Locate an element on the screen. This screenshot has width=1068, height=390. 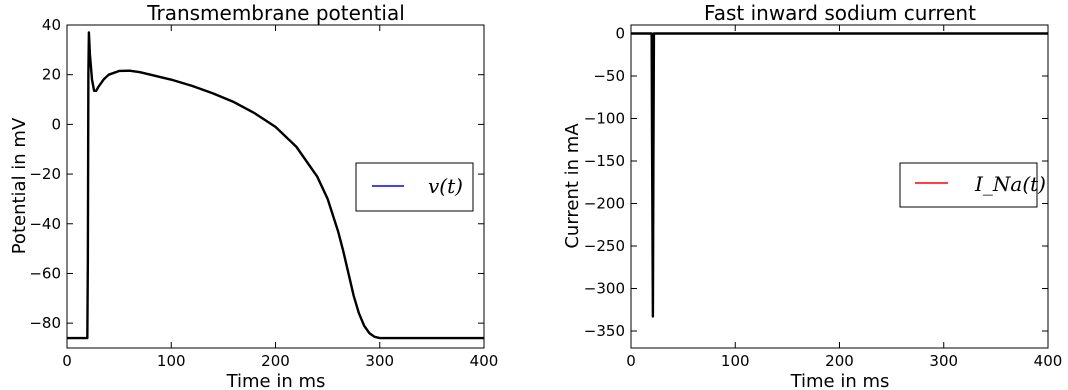
y-axis-label: Potential in mV is located at coordinates (19, 185).